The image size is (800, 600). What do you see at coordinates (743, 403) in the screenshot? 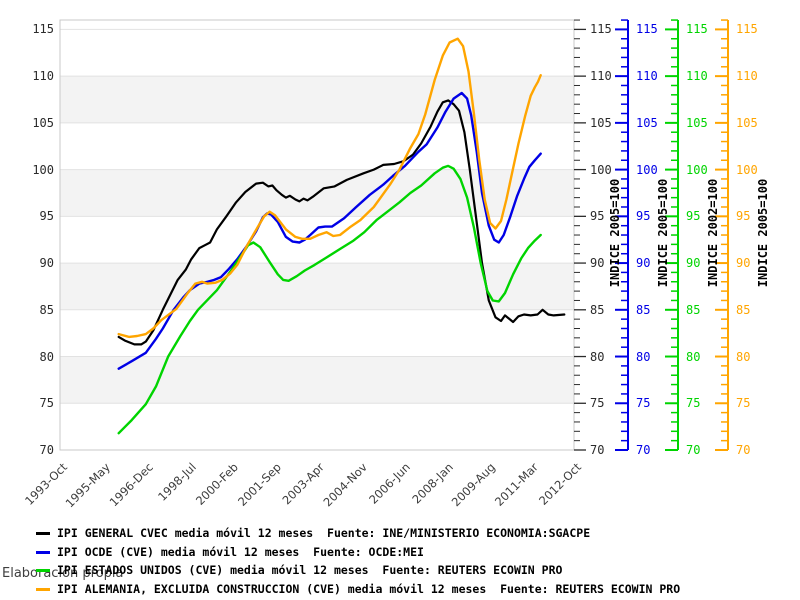
I see `right-axis4-tick-label: 75` at bounding box center [743, 403].